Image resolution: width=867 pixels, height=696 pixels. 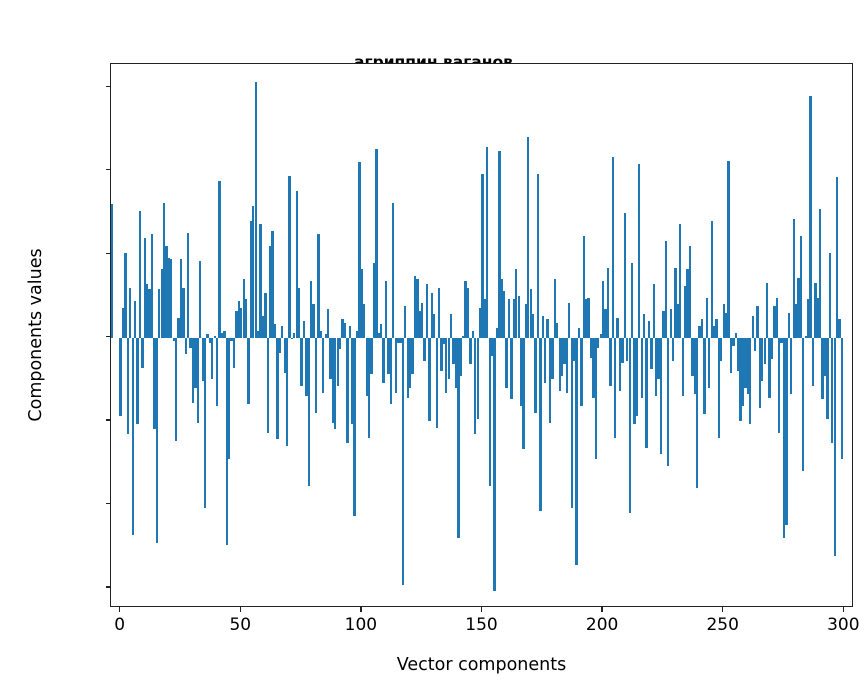 What do you see at coordinates (361, 625) in the screenshot?
I see `x-tick-label: 100` at bounding box center [361, 625].